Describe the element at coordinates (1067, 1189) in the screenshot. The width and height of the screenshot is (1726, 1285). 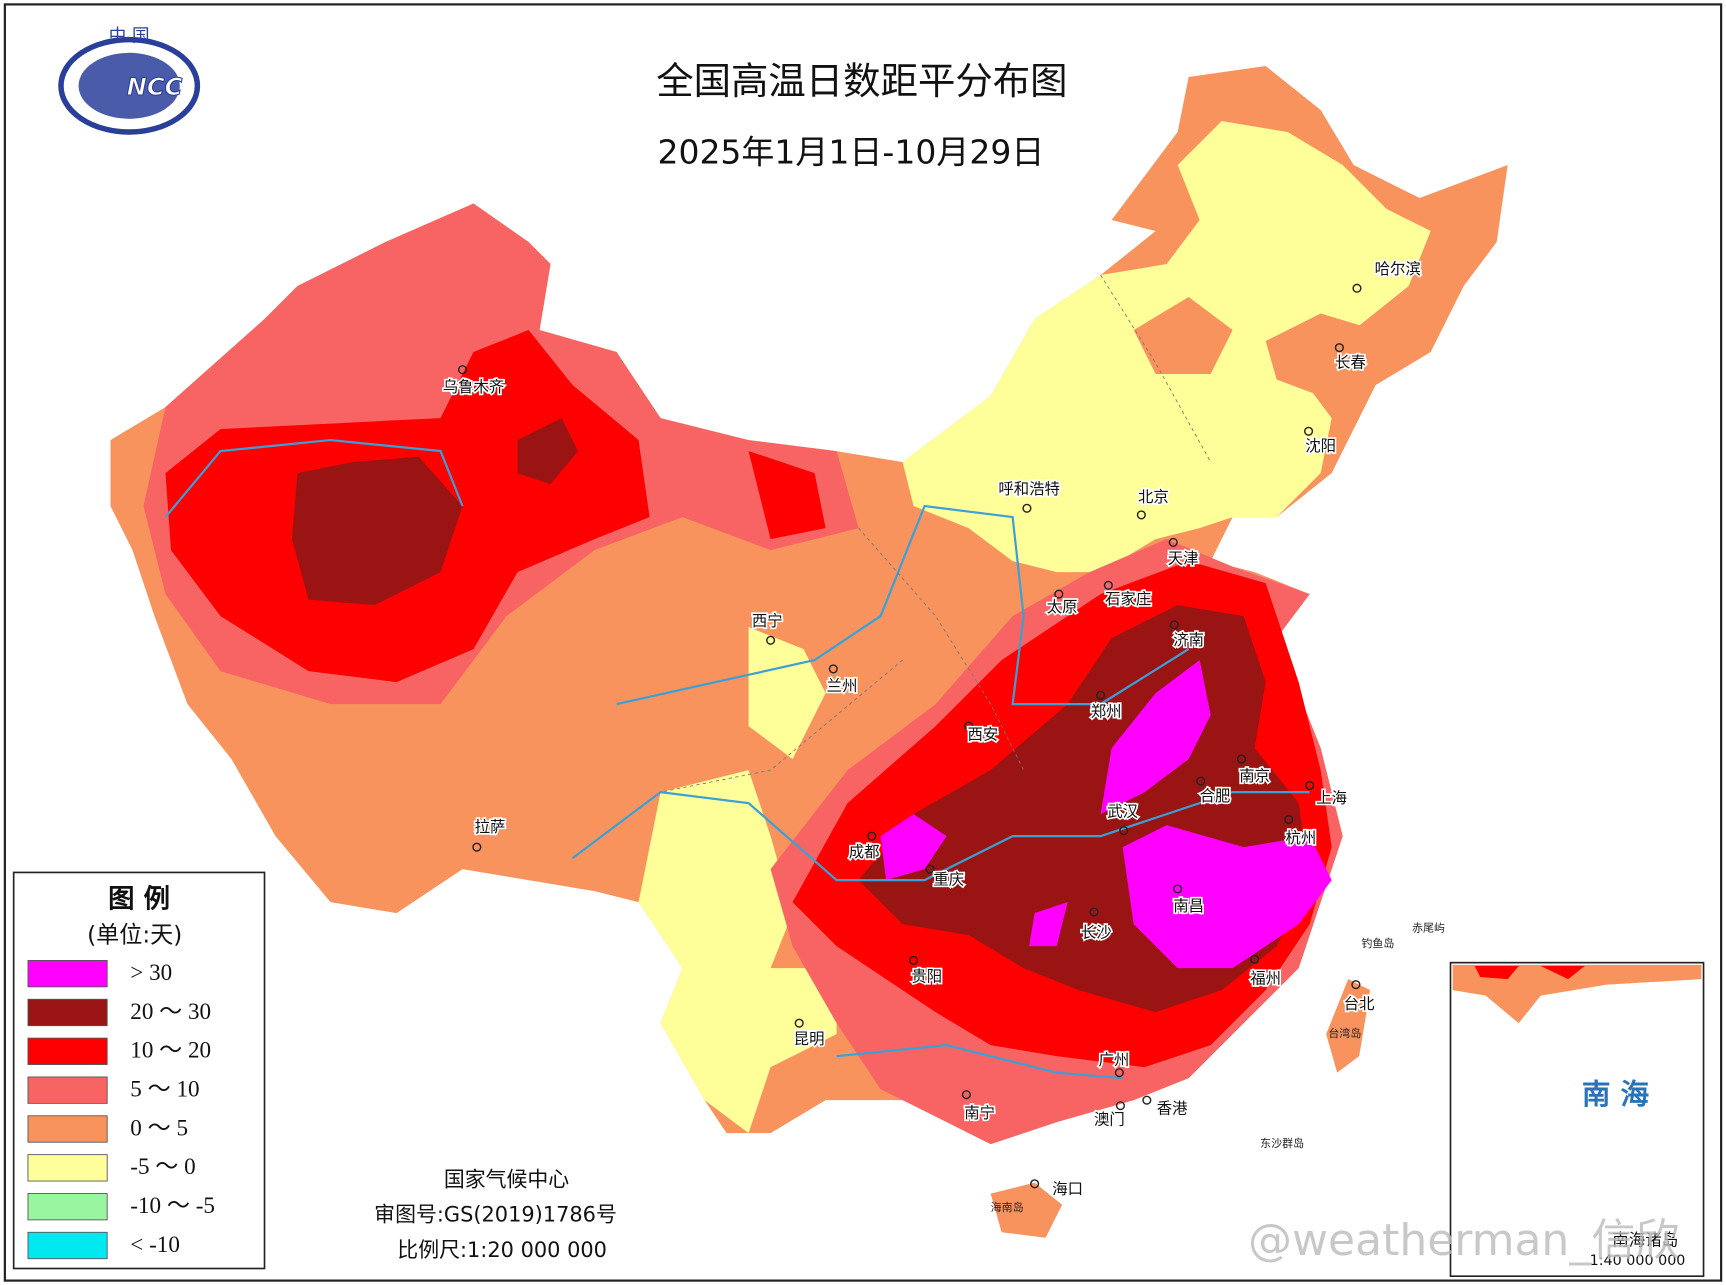
I see `city-label: 海口` at that location.